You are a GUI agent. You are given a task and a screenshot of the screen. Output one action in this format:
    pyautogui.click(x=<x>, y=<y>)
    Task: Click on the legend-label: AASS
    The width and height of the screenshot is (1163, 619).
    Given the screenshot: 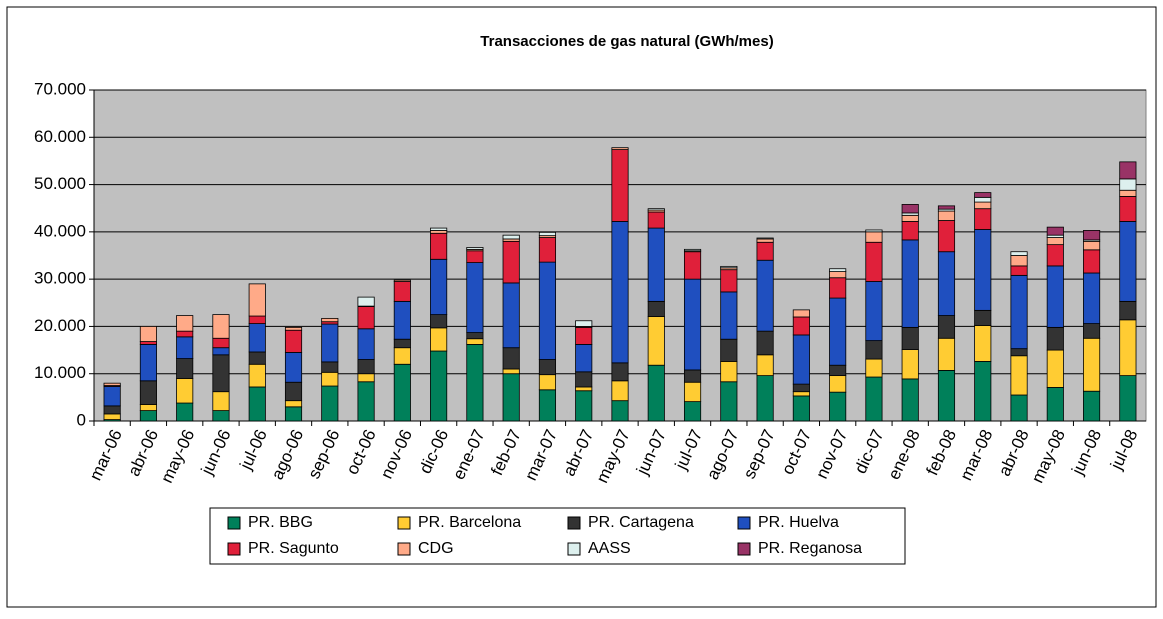 What is the action you would take?
    pyautogui.click(x=609, y=548)
    